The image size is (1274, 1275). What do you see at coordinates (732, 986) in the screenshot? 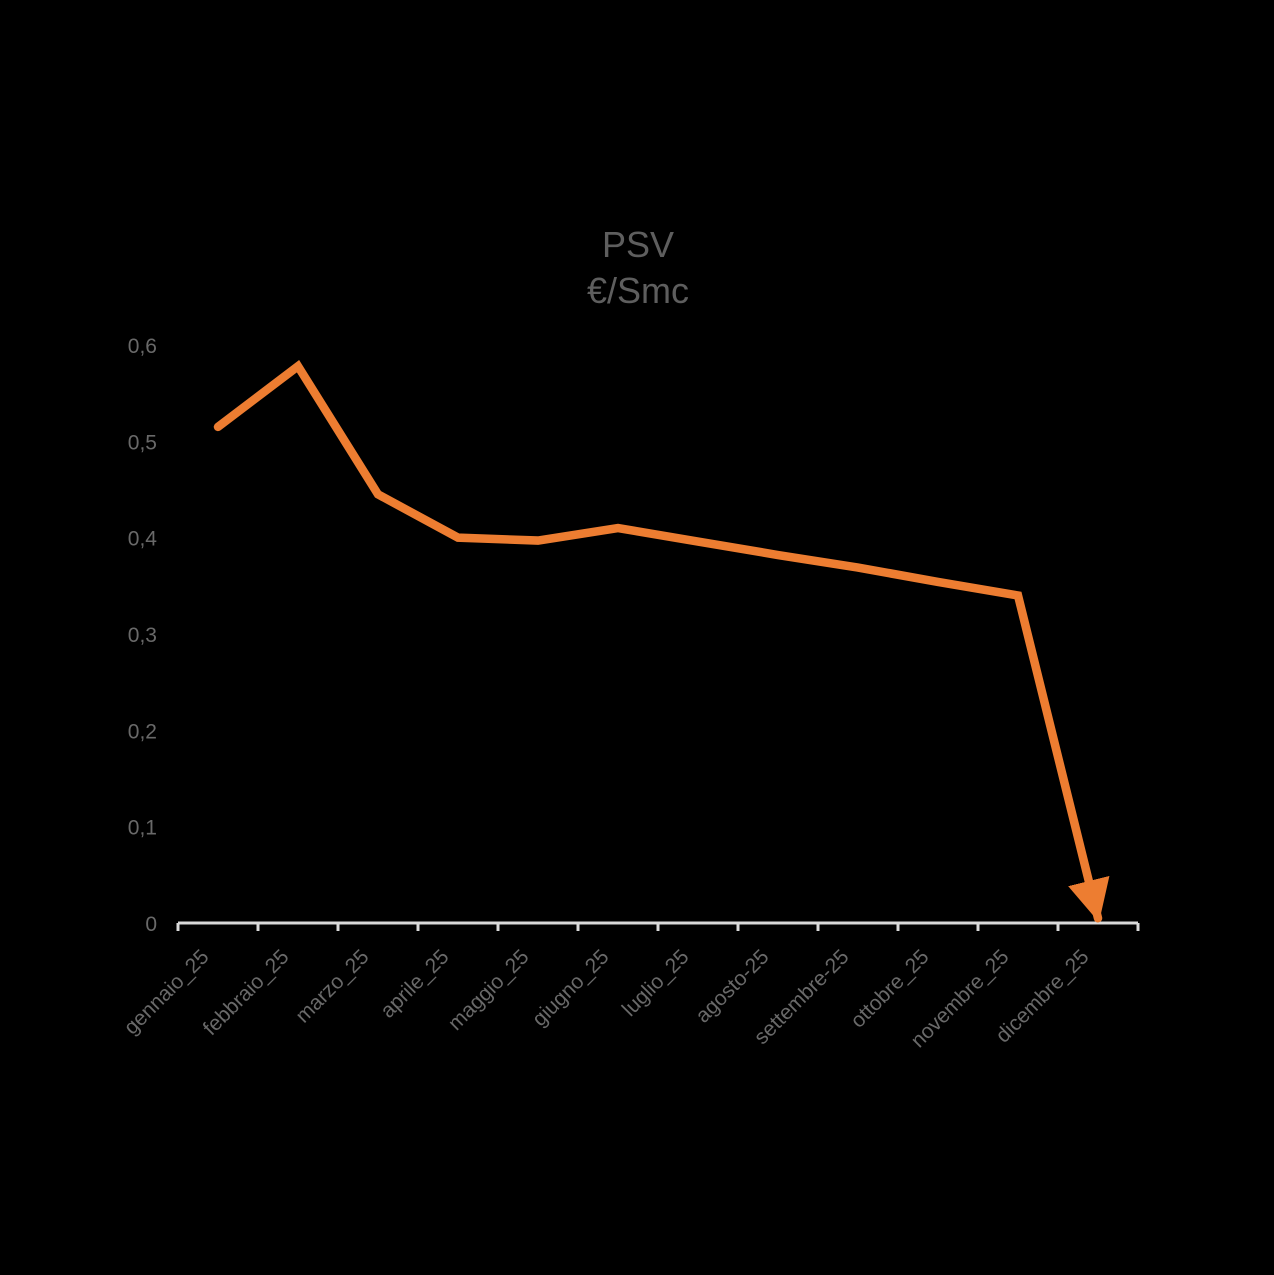
I see `x-axis-tick-label: agosto-25` at bounding box center [732, 986].